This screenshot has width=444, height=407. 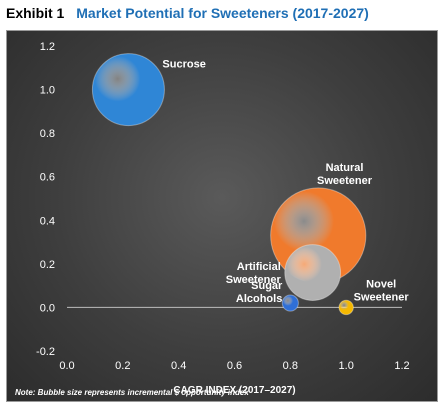 What do you see at coordinates (183, 65) in the screenshot?
I see `bubble-label: Sucrose` at bounding box center [183, 65].